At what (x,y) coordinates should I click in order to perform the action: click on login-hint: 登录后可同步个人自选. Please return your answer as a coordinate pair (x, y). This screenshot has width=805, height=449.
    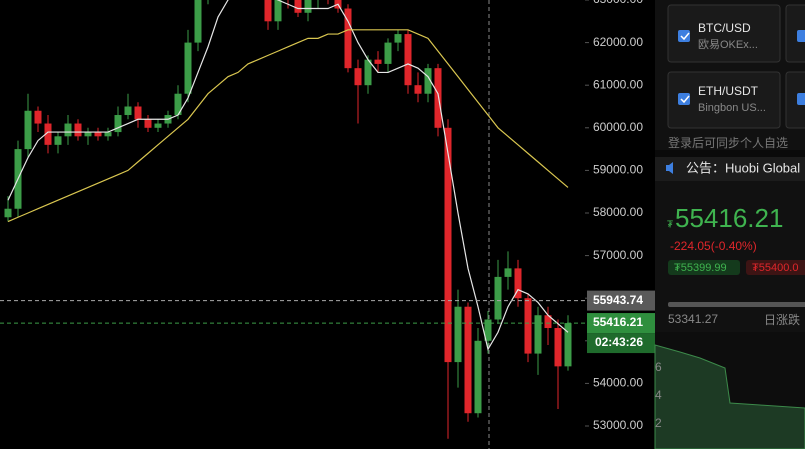
    Looking at the image, I should click on (728, 142).